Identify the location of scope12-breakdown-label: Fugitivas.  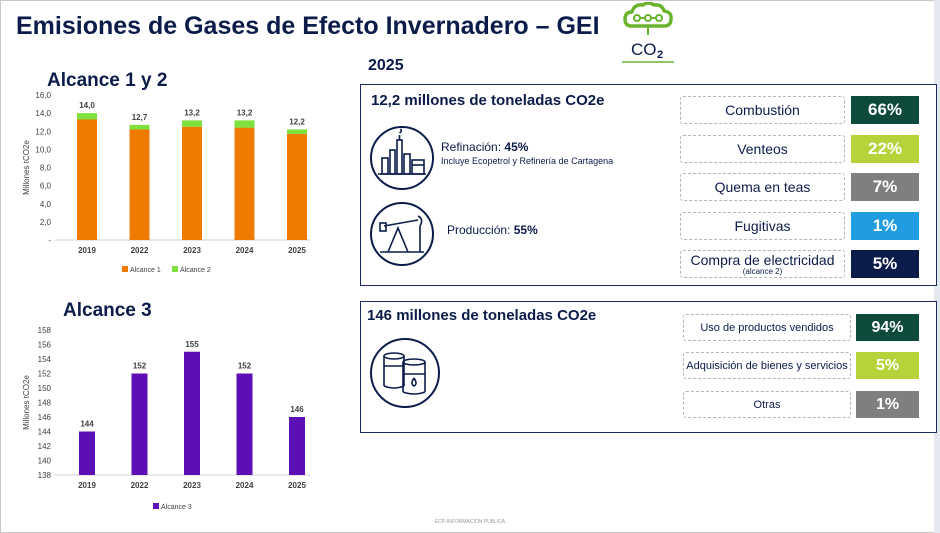
(762, 226).